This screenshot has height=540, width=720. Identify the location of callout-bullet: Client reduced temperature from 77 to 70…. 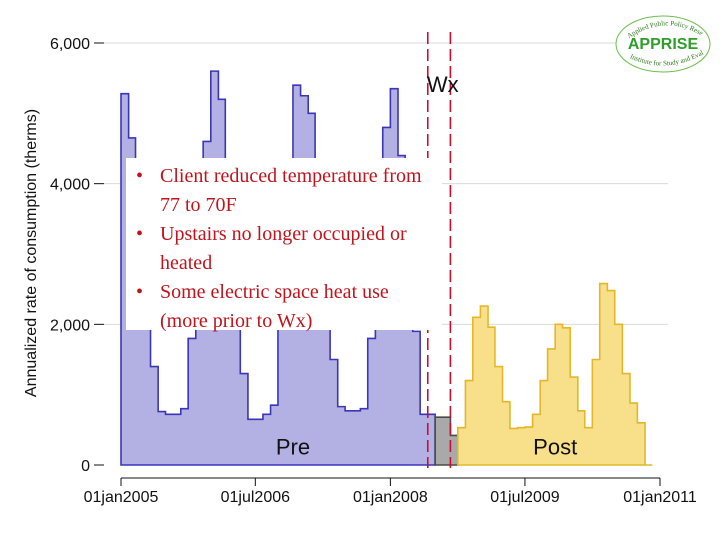
(283, 191).